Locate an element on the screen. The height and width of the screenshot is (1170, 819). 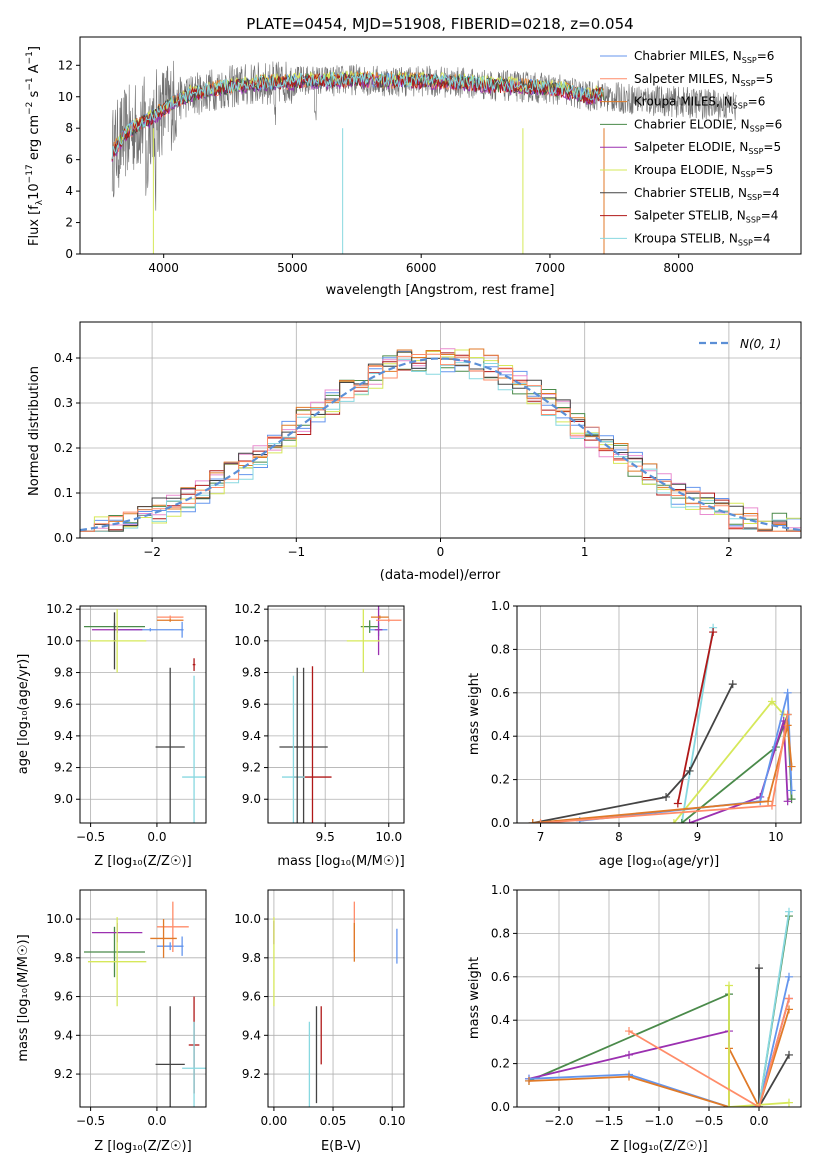
weight-line-kroupa-stelib is located at coordinates (774, 1009).